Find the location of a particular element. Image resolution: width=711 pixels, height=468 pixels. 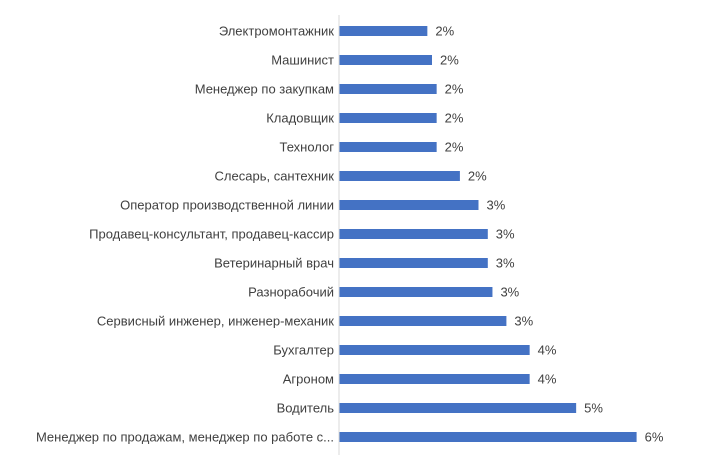

category-label: Слесарь, сантехник is located at coordinates (275, 176).